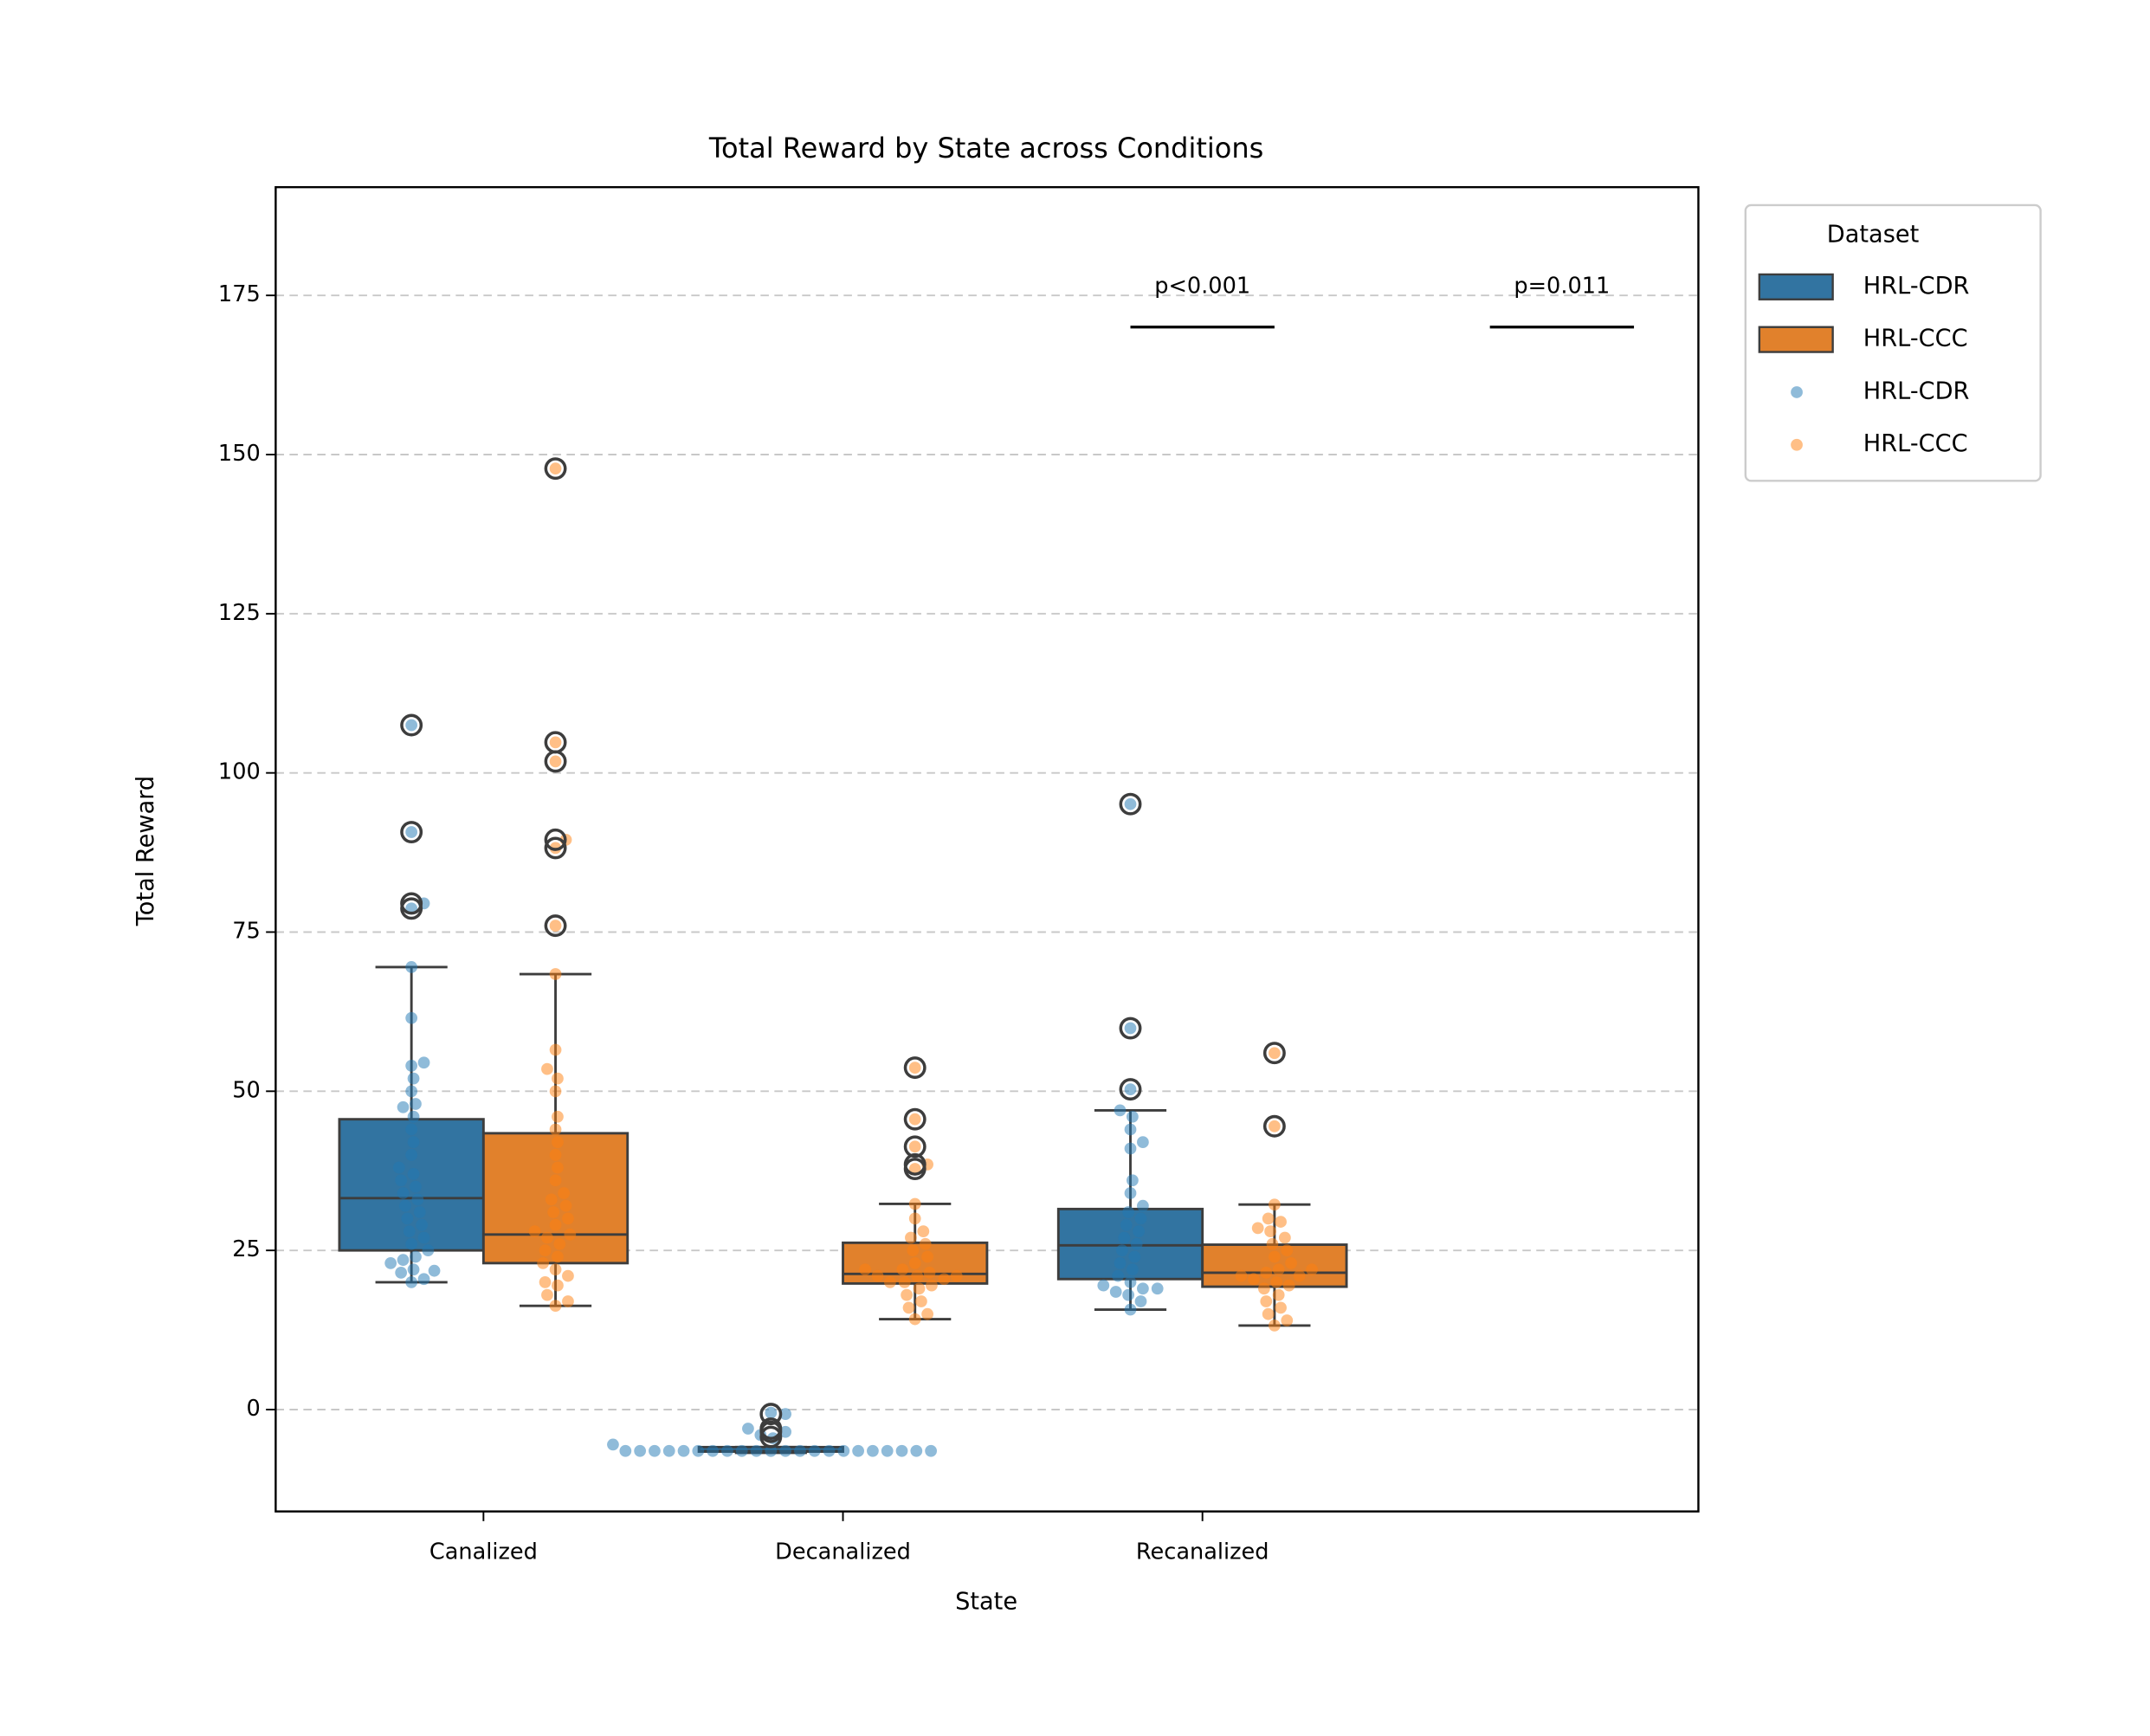 The image size is (2150, 1736). Describe the element at coordinates (239, 613) in the screenshot. I see `y-tick-label: 125` at that location.